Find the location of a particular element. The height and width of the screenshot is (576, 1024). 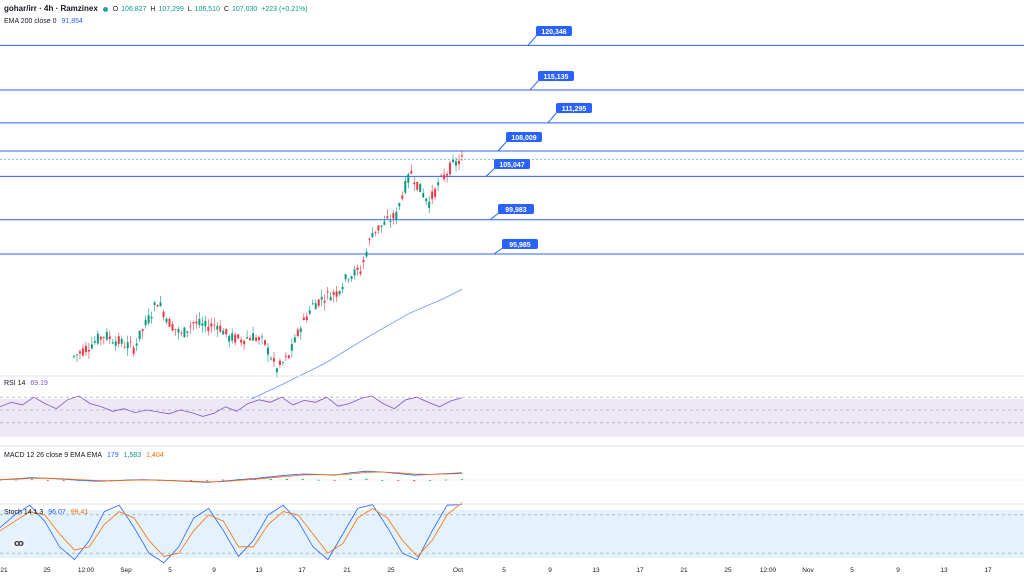

market-status-icon is located at coordinates (105, 9).